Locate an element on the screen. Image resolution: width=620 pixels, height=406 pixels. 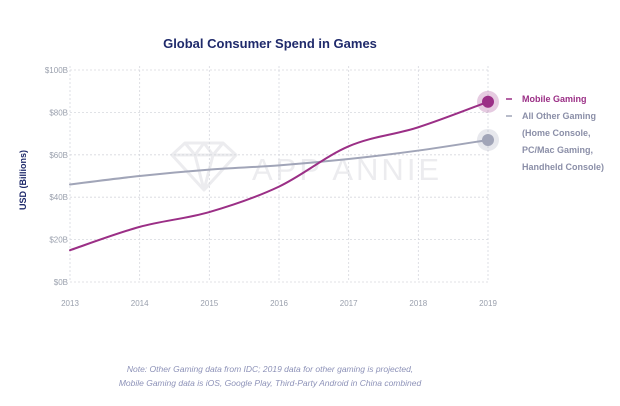
watermark: APP ANNIE is located at coordinates (306, 166).